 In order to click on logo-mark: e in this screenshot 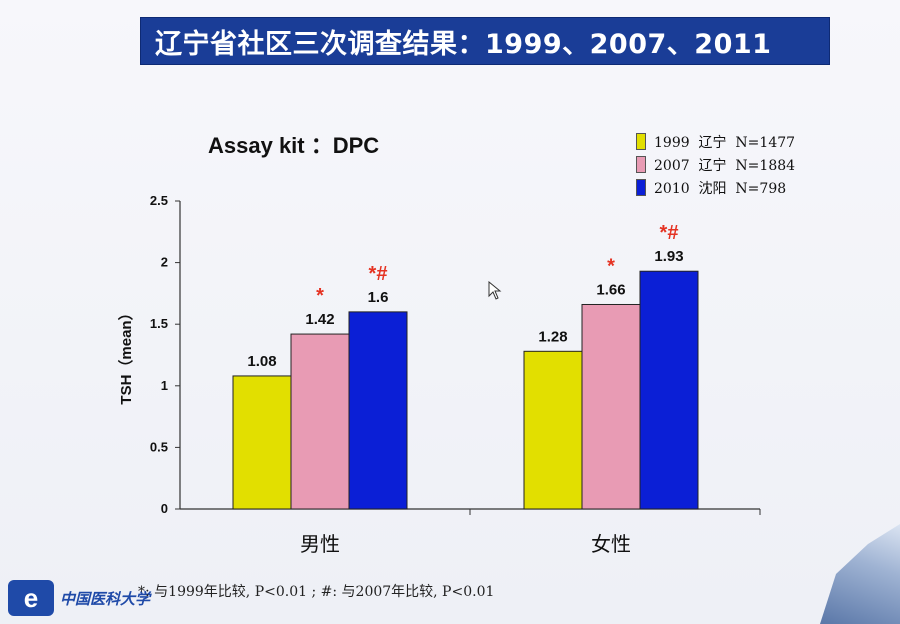, I will do `click(31, 598)`.